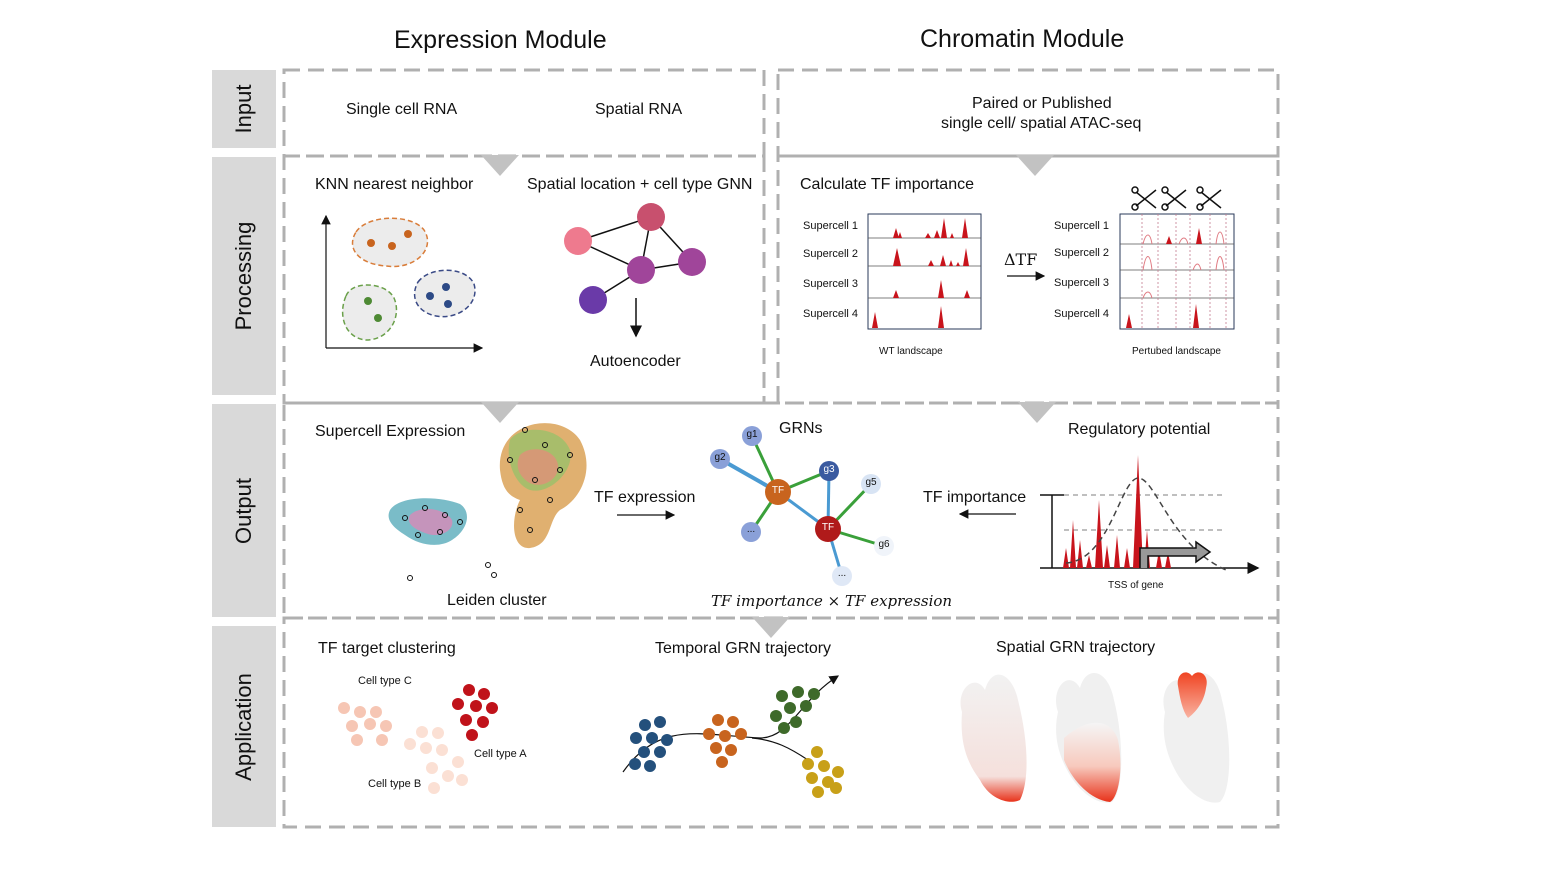 This screenshot has height=878, width=1560. What do you see at coordinates (635, 361) in the screenshot?
I see `autoencoder-label: Autoencoder` at bounding box center [635, 361].